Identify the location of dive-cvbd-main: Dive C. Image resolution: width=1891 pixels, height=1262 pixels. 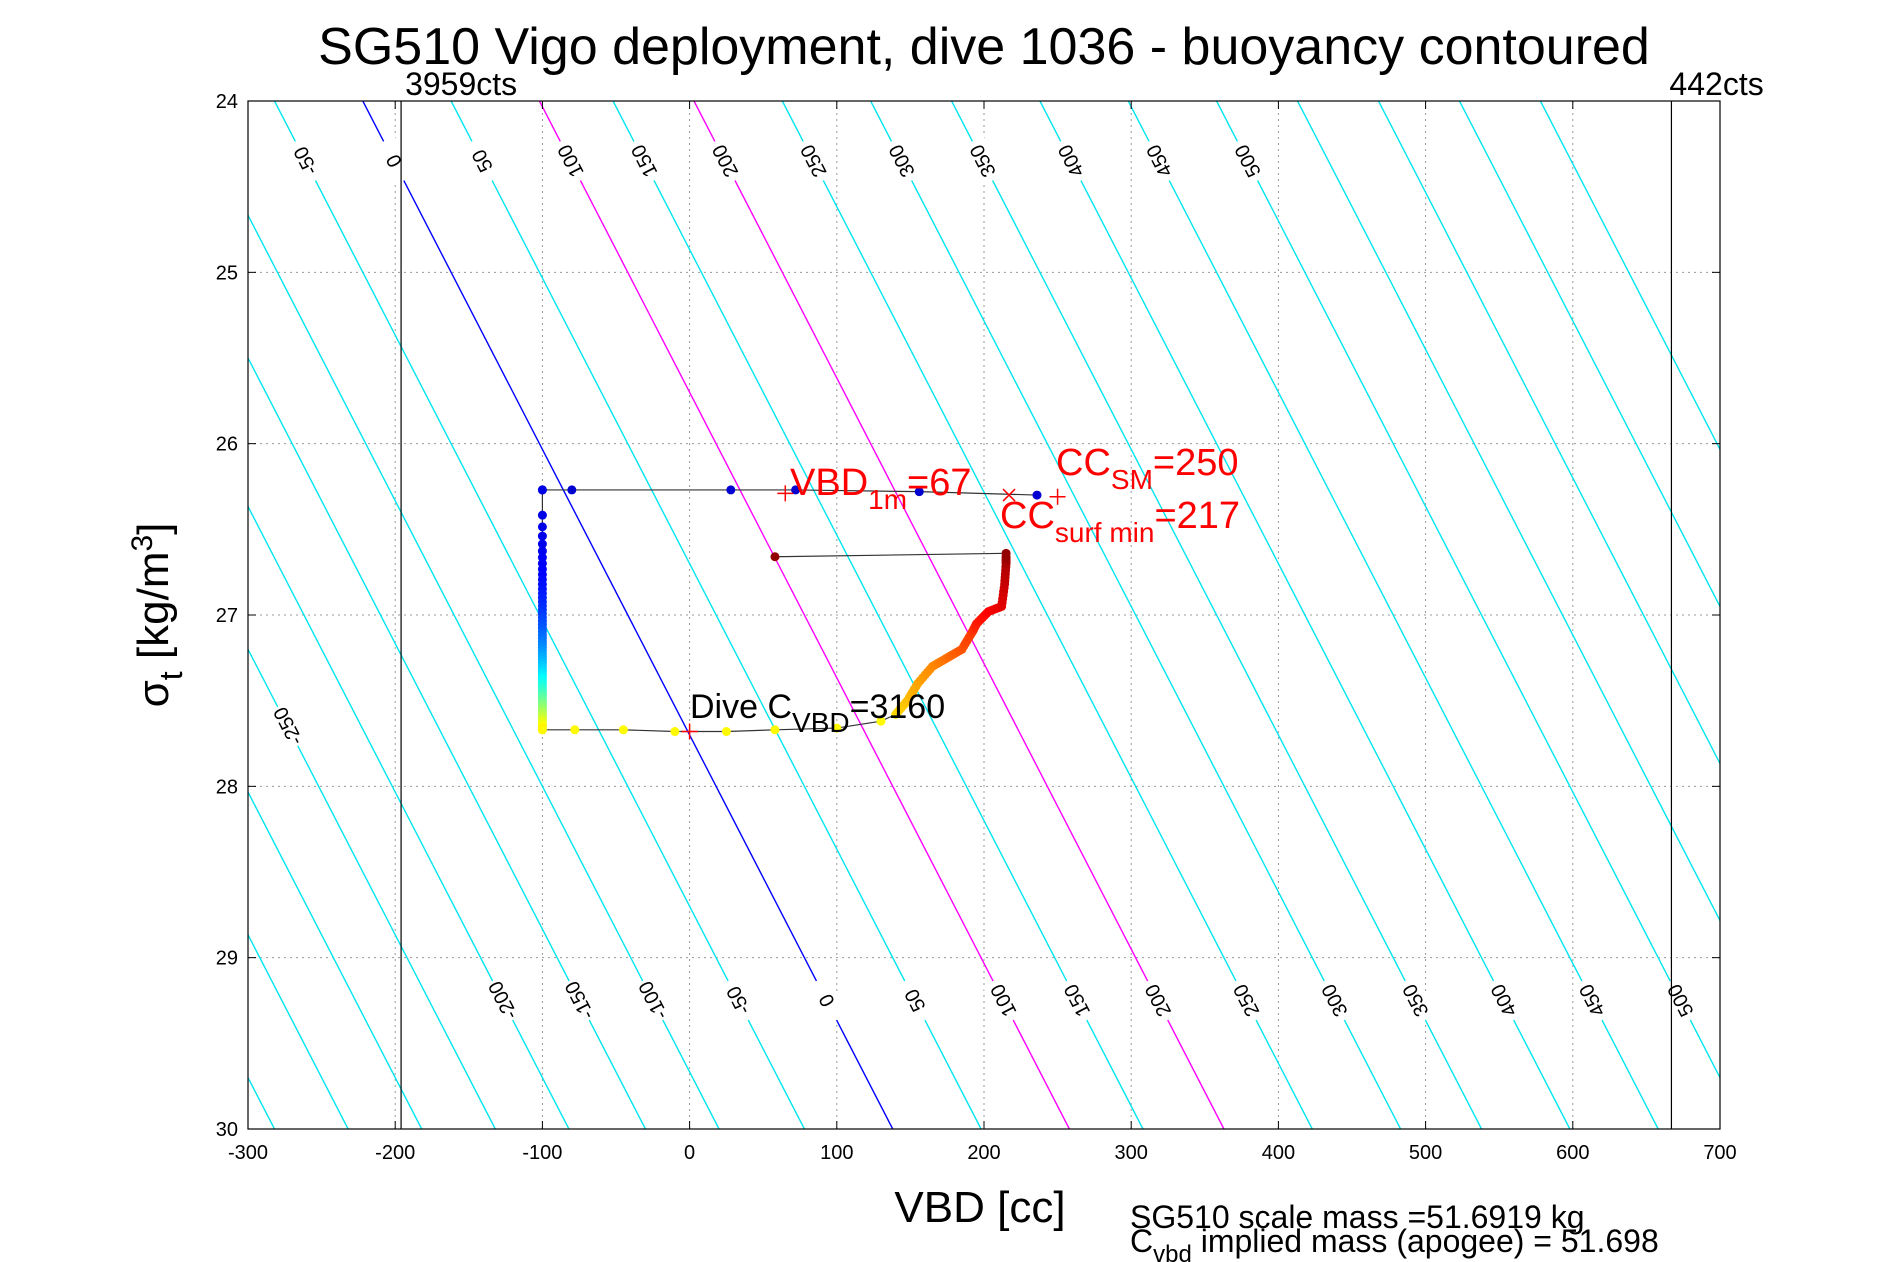
(741, 707).